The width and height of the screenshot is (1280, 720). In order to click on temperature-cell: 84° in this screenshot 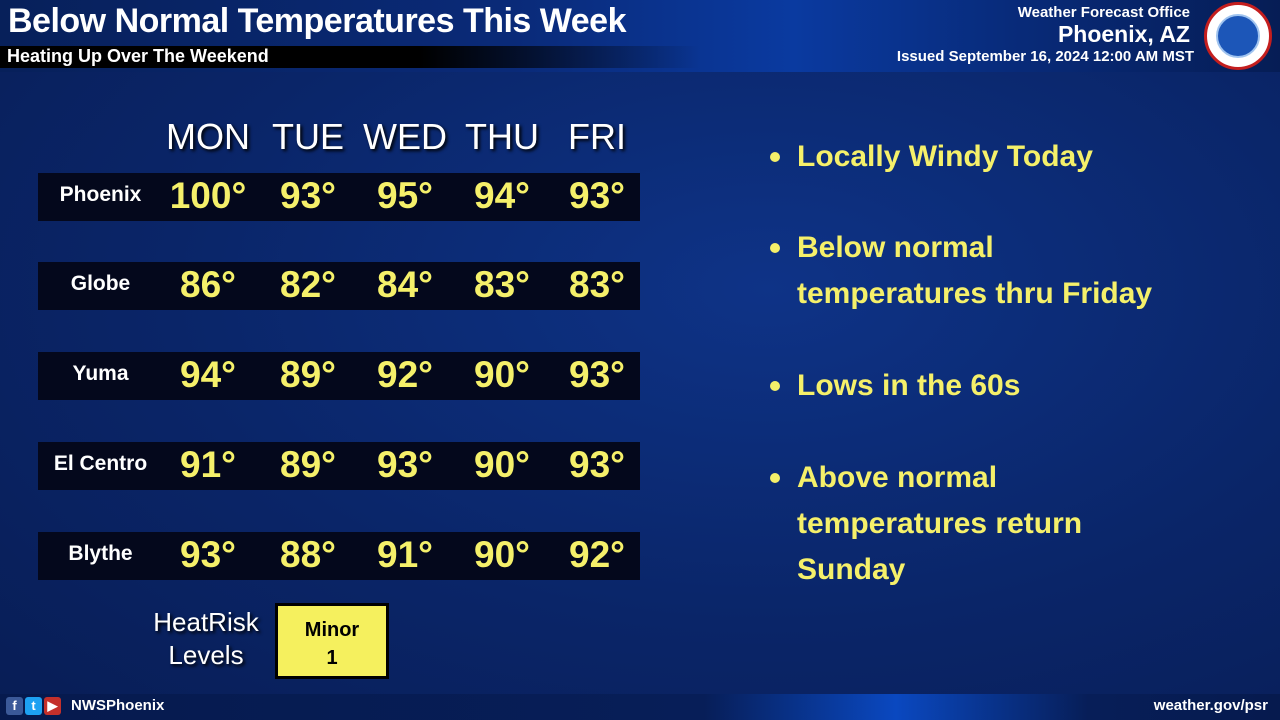, I will do `click(405, 284)`.